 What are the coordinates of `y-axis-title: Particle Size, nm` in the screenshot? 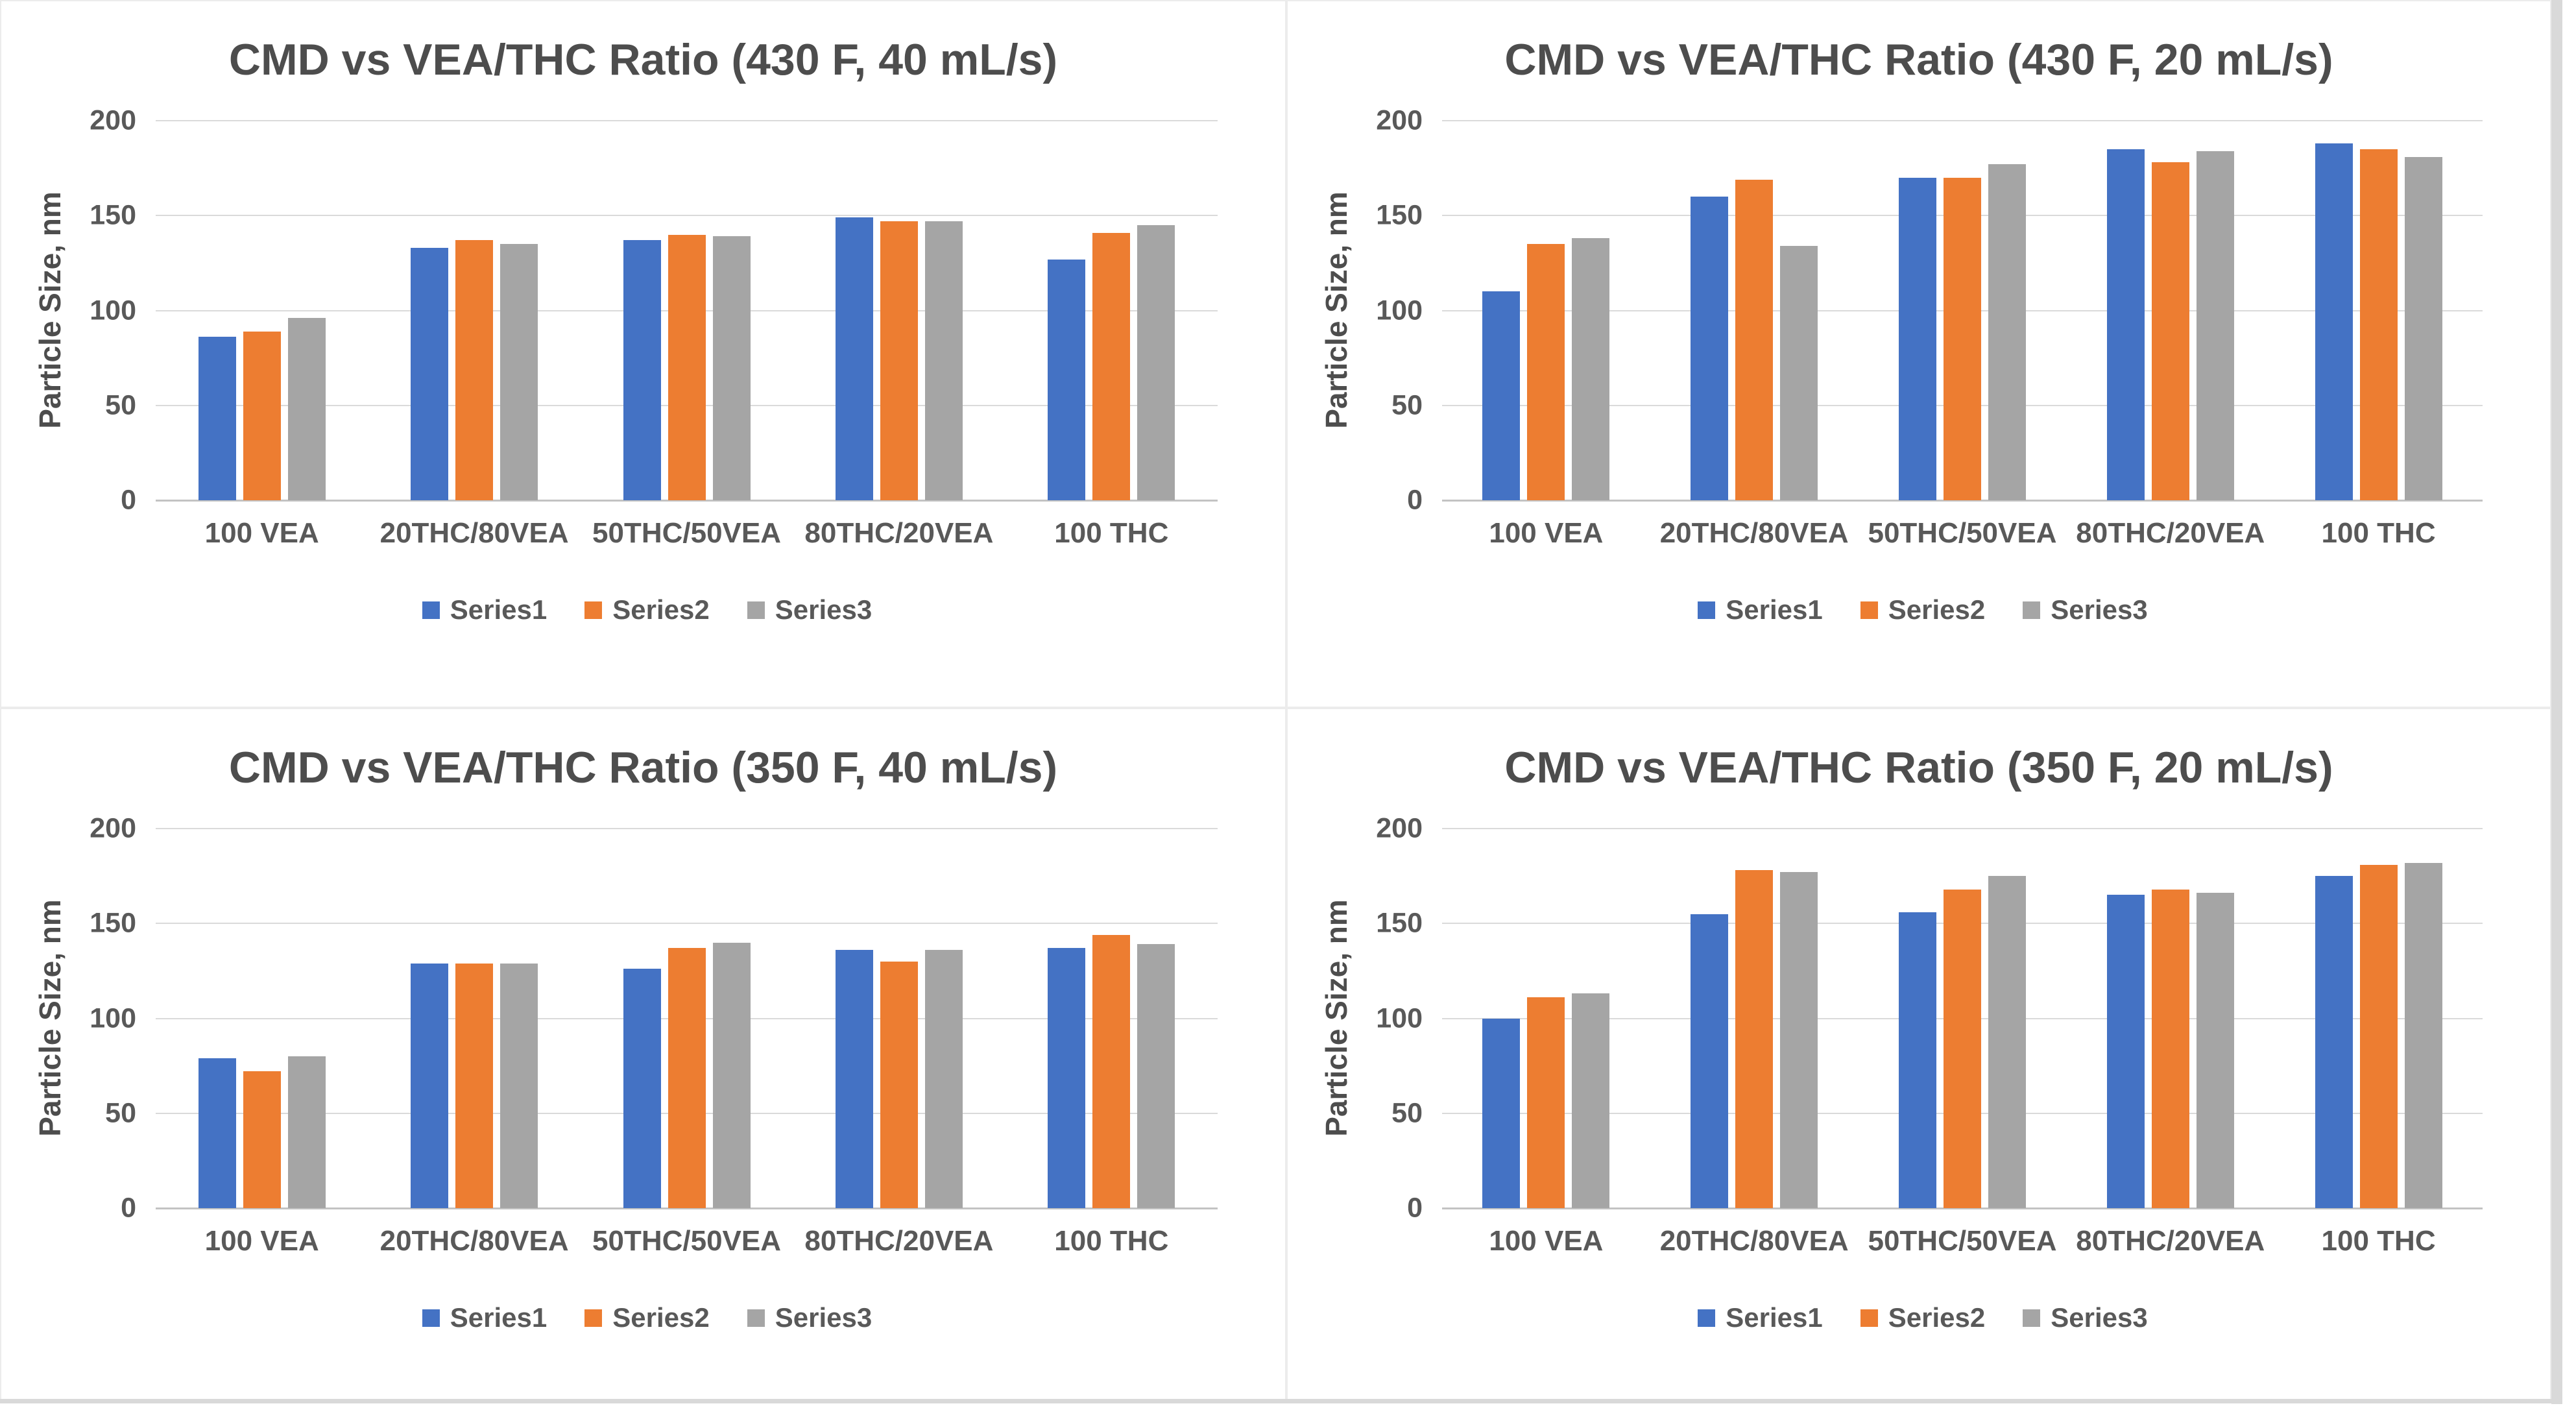 It's located at (1336, 377).